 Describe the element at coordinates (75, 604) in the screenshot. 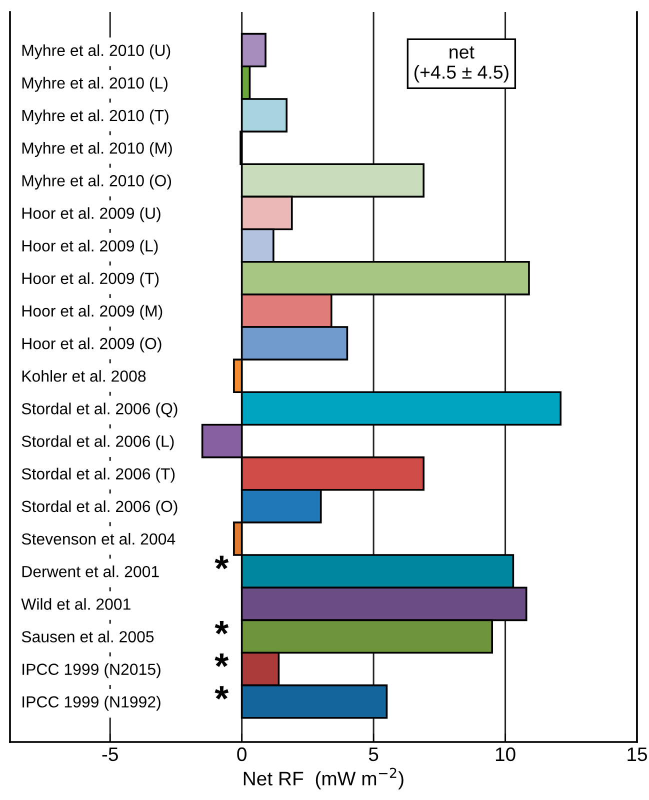

I see `y-tick-label: Wild et al. 2001` at that location.